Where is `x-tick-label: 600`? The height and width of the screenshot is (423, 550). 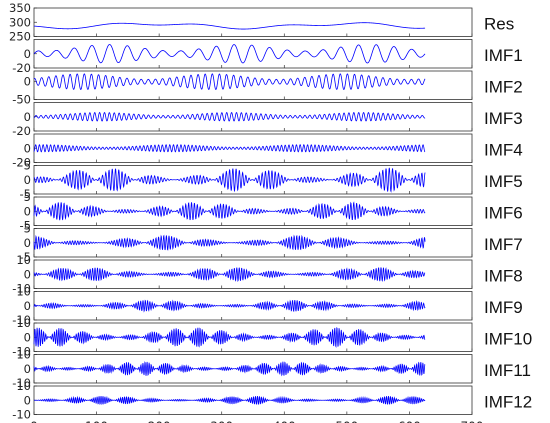
x-tick-label: 600 is located at coordinates (409, 421).